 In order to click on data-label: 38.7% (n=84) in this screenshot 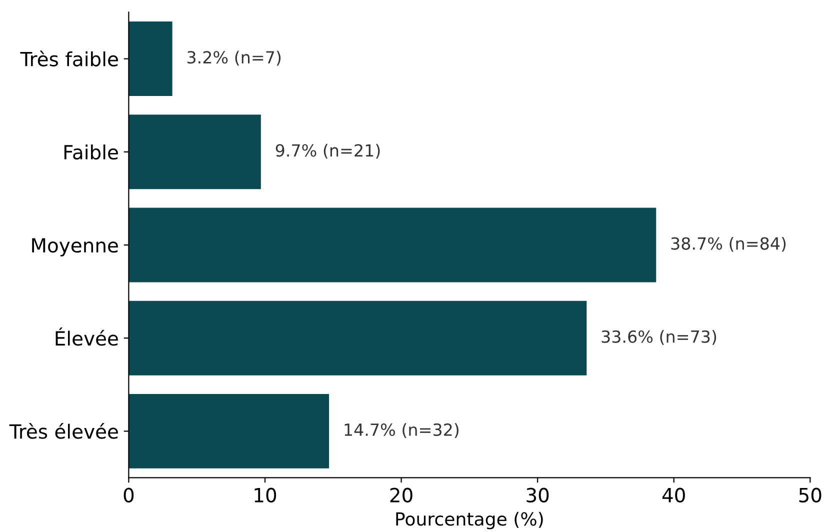, I will do `click(728, 244)`.